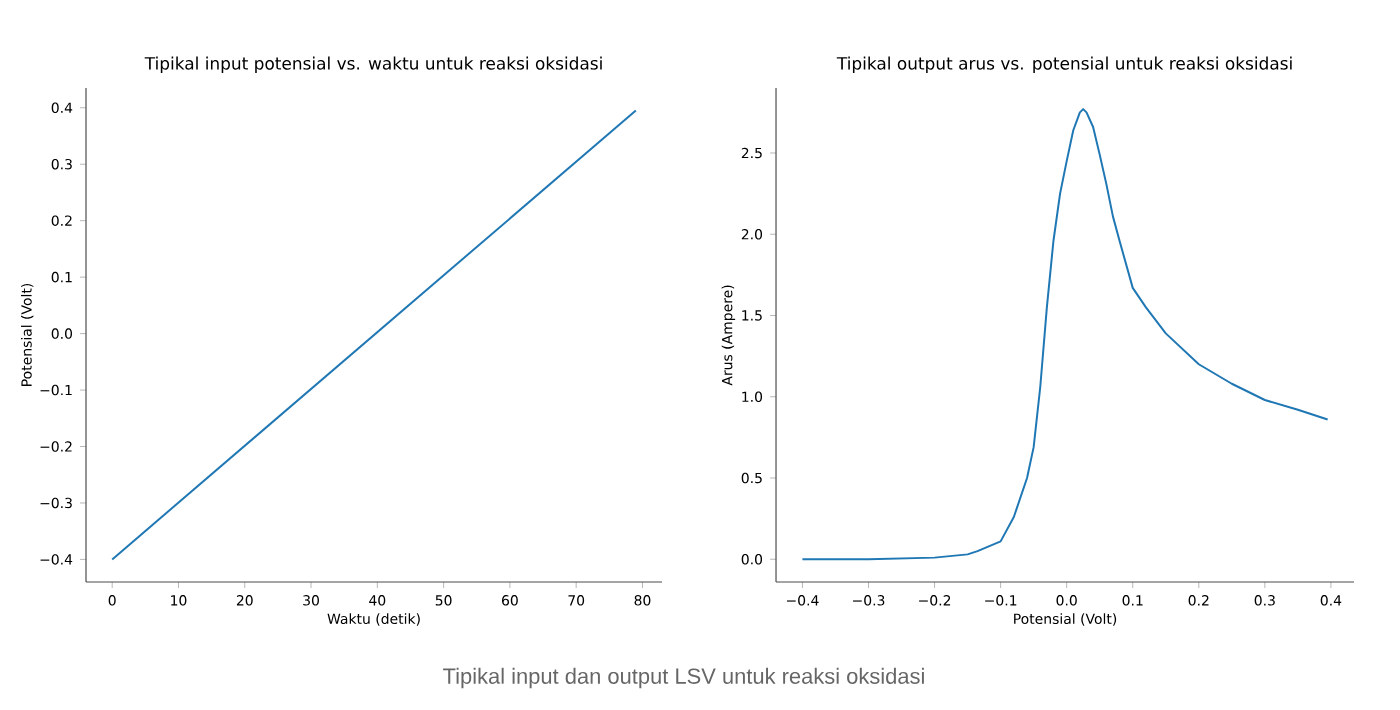 This screenshot has height=710, width=1400. Describe the element at coordinates (1064, 64) in the screenshot. I see `chart-title: Tipikal output arus vs. potensial untuk reaksi oksidasi` at that location.